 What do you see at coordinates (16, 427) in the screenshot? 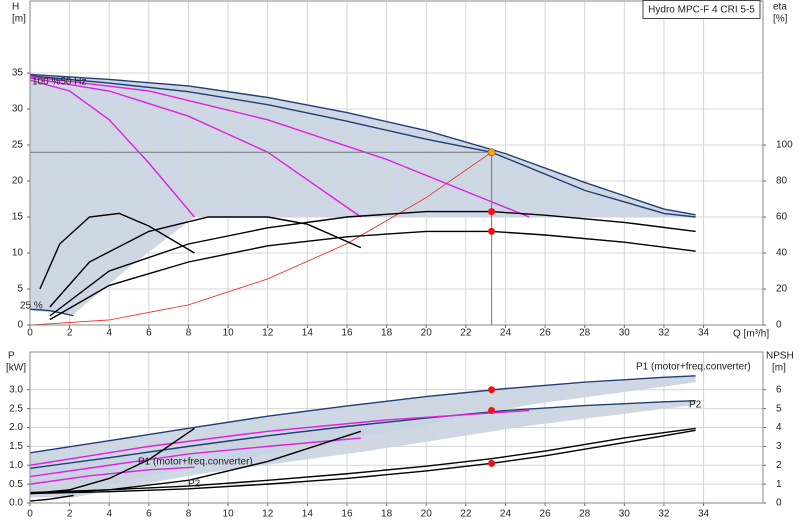
I see `y-tick-label: 2.0` at bounding box center [16, 427].